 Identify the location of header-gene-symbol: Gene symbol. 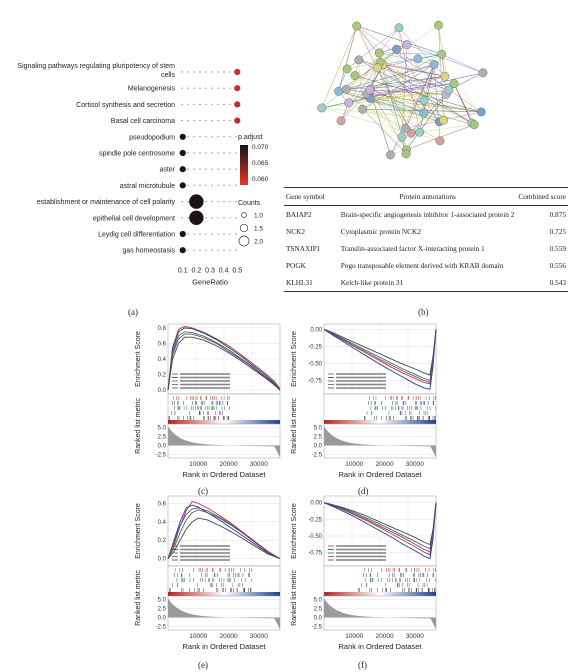
(311, 196).